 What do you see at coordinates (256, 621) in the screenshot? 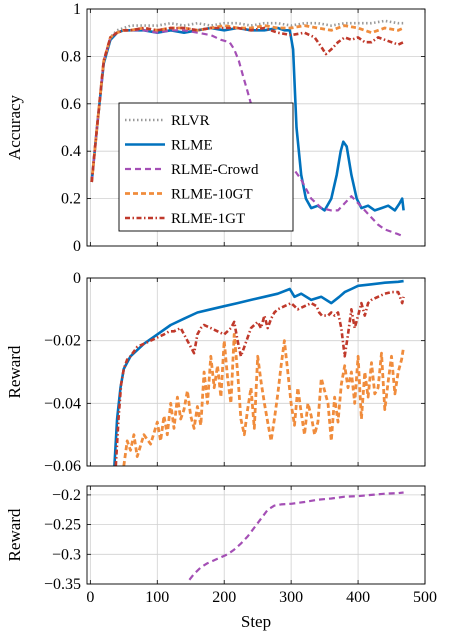
I see `x-axis-label: Step` at bounding box center [256, 621].